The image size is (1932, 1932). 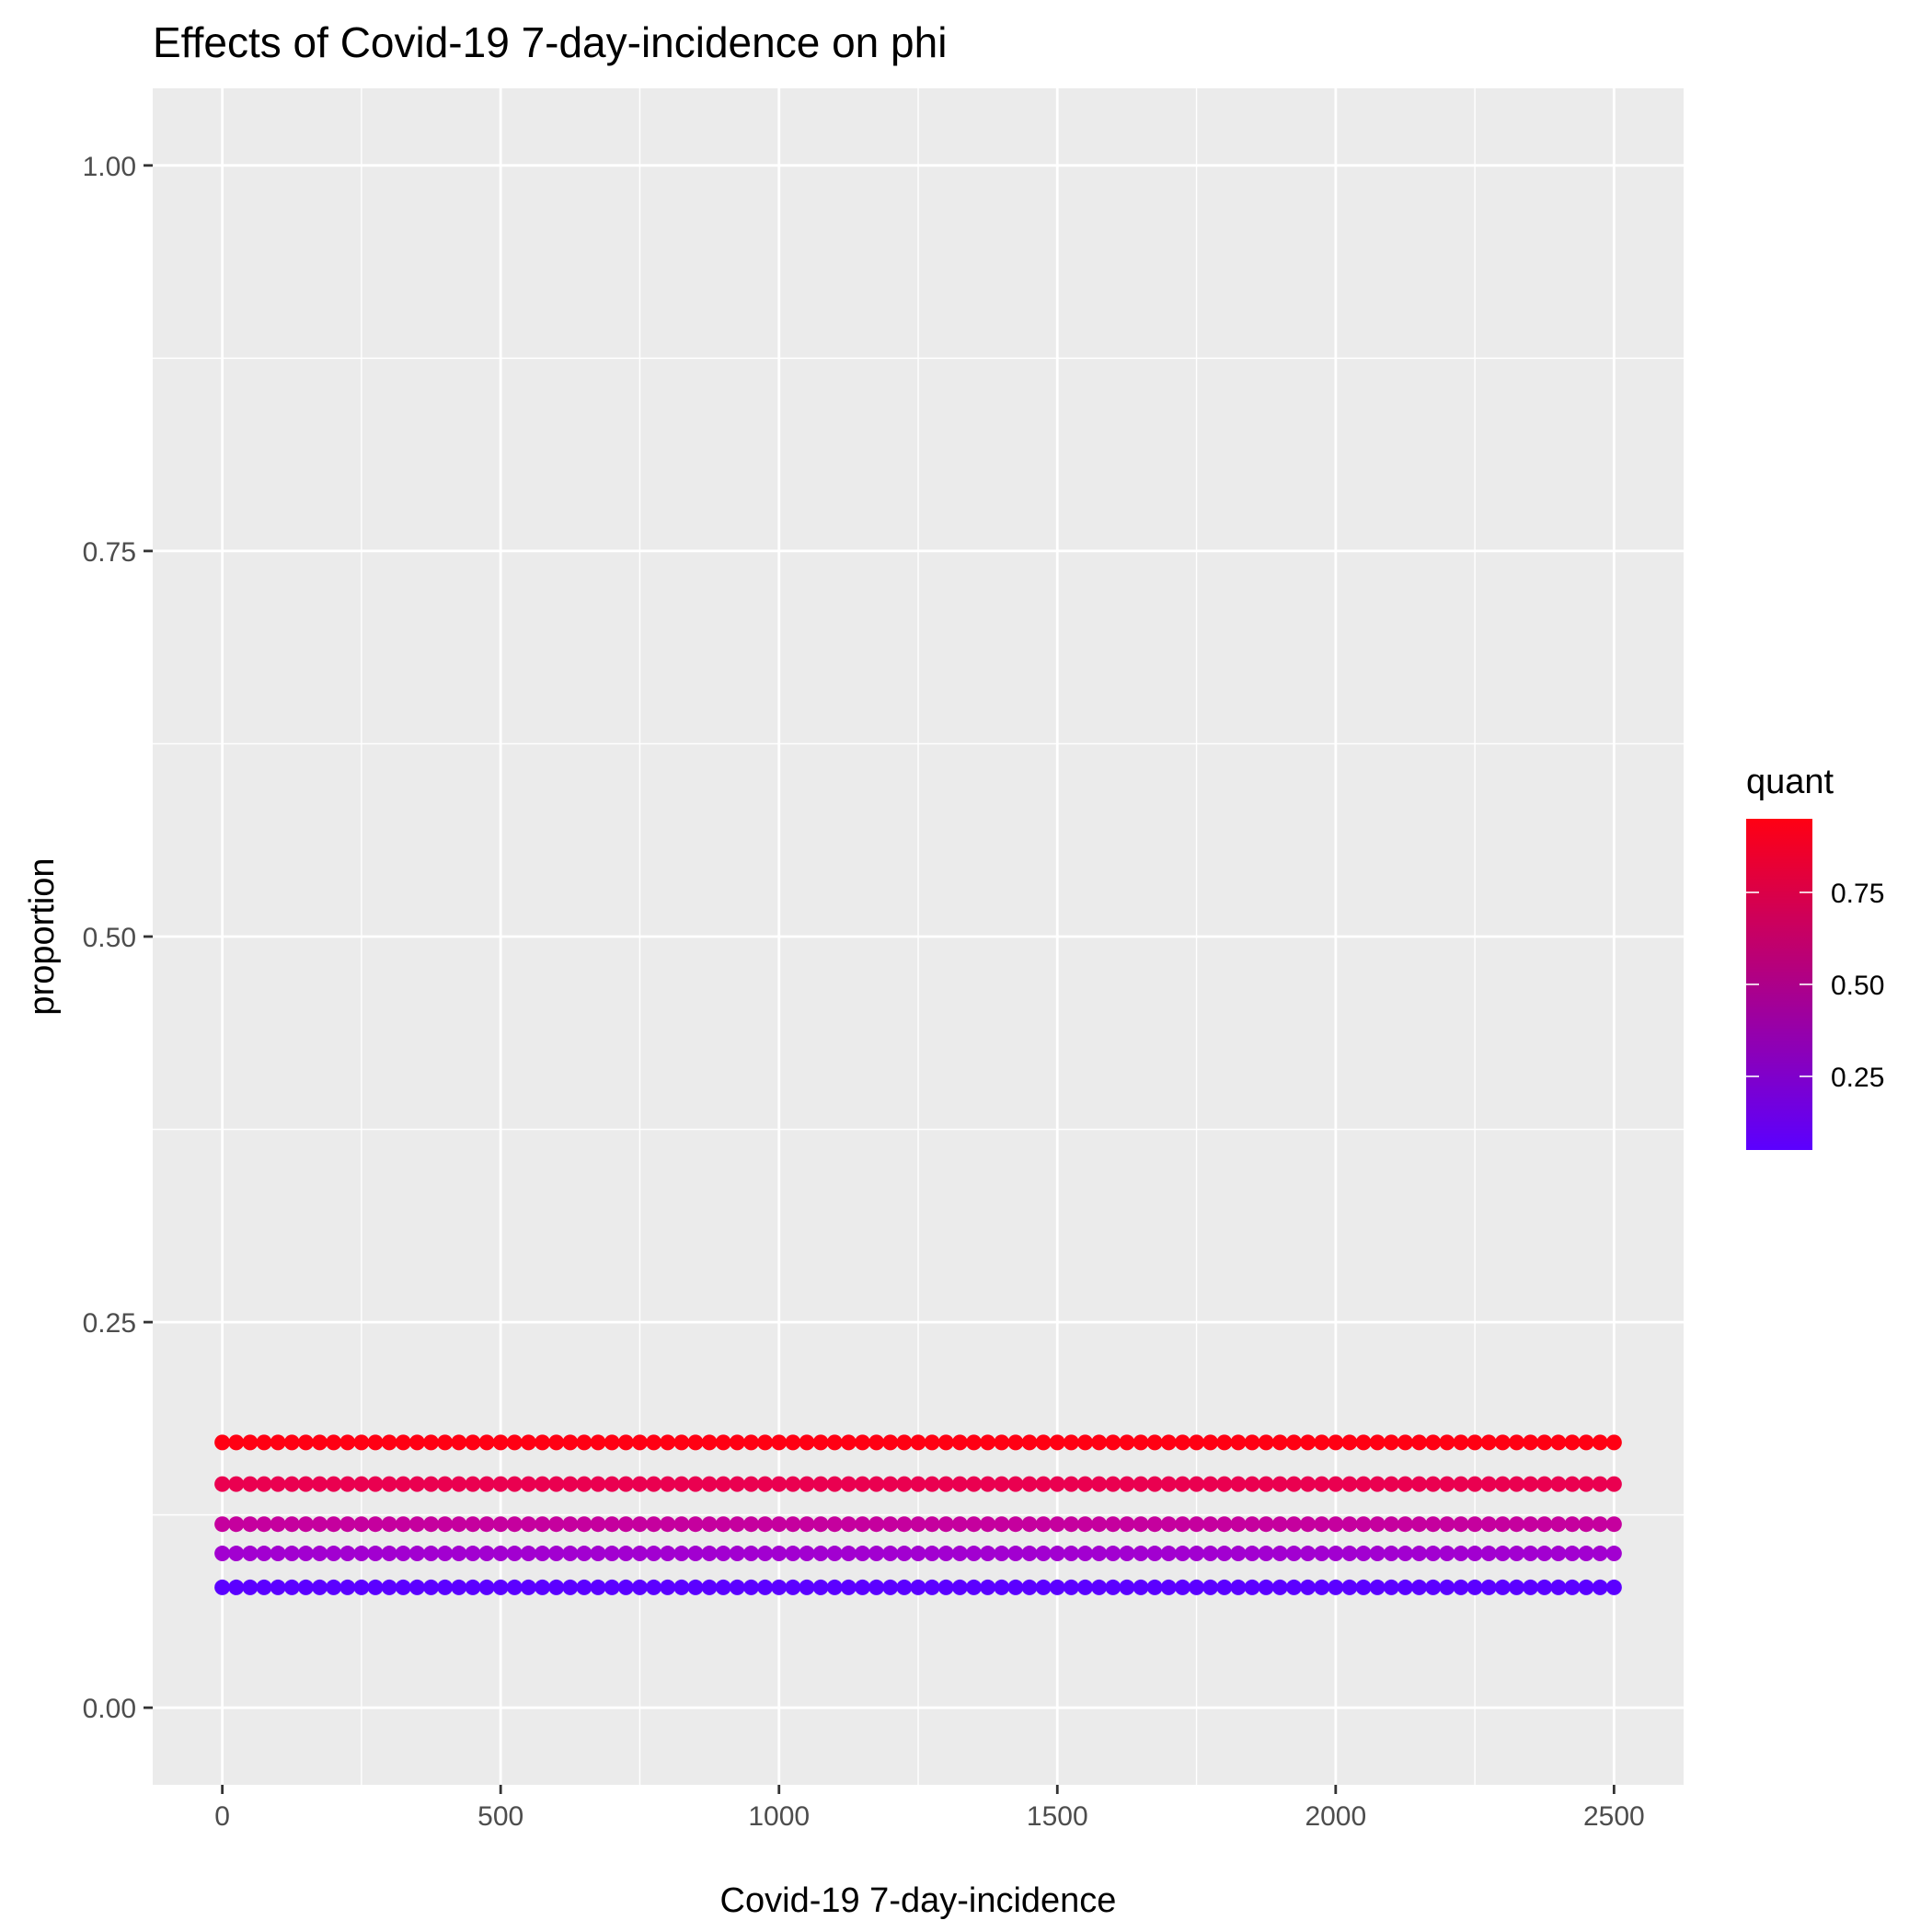 What do you see at coordinates (109, 1709) in the screenshot?
I see `y-tick-label: 0.00` at bounding box center [109, 1709].